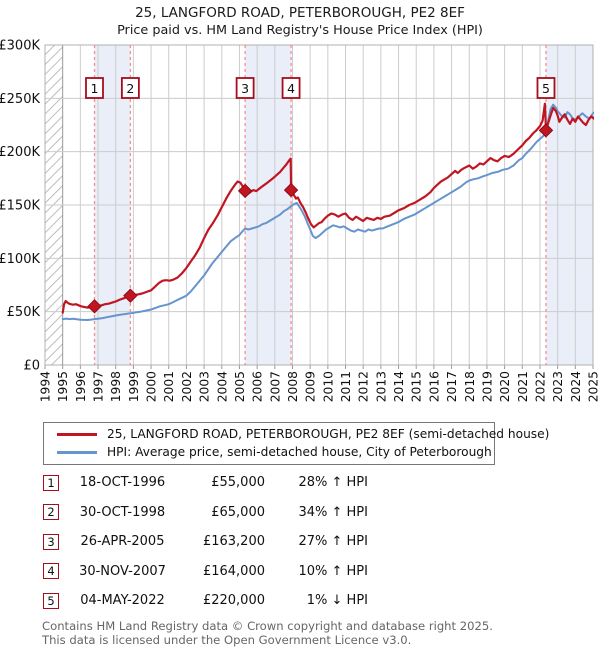 The image size is (600, 650). What do you see at coordinates (233, 571) in the screenshot?
I see `sale-price: £164,000` at bounding box center [233, 571].